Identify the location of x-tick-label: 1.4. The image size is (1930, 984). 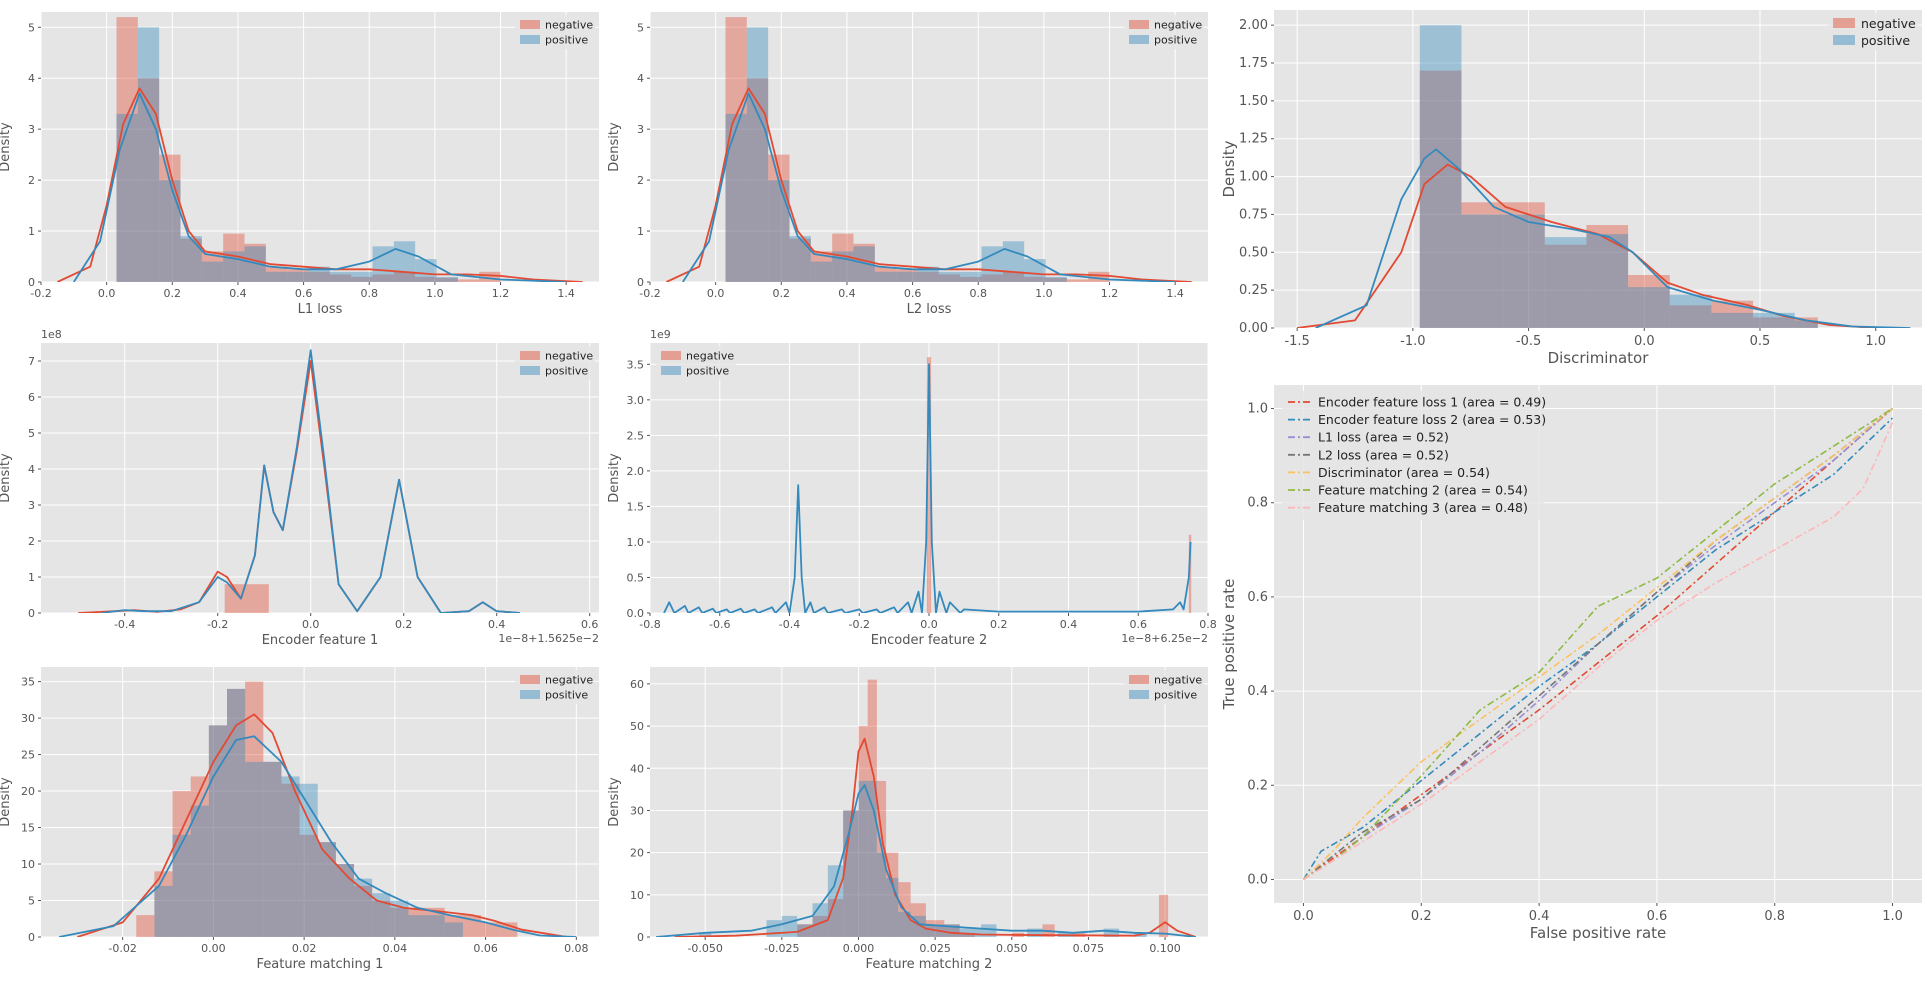
(1175, 293).